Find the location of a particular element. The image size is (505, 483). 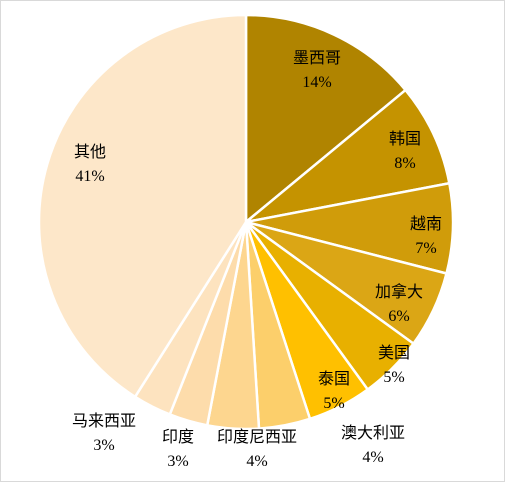

slice-category-label-10: 其他 is located at coordinates (90, 152).